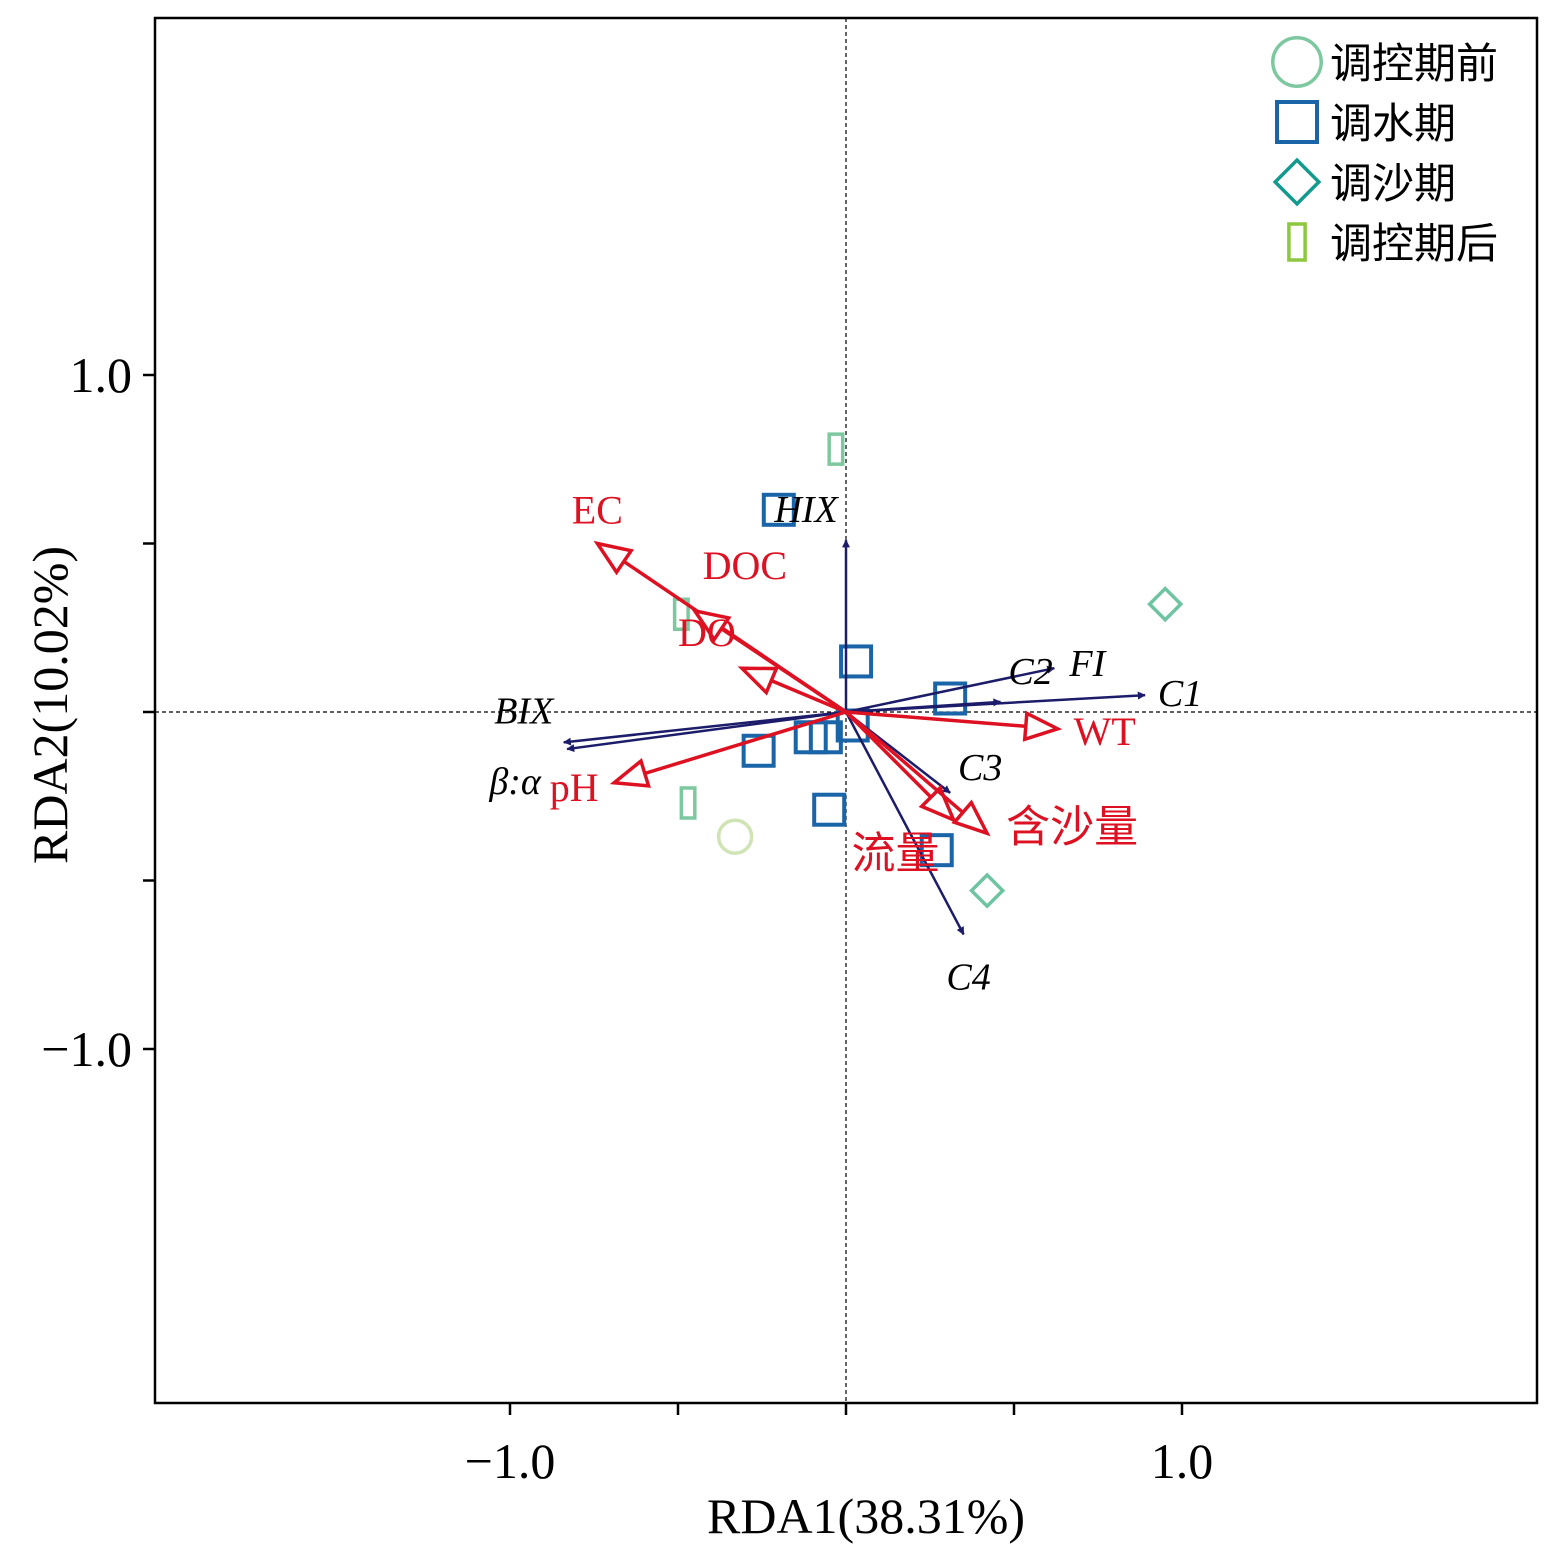 The image size is (1550, 1550). What do you see at coordinates (1414, 243) in the screenshot?
I see `legend-label: 调控期后` at bounding box center [1414, 243].